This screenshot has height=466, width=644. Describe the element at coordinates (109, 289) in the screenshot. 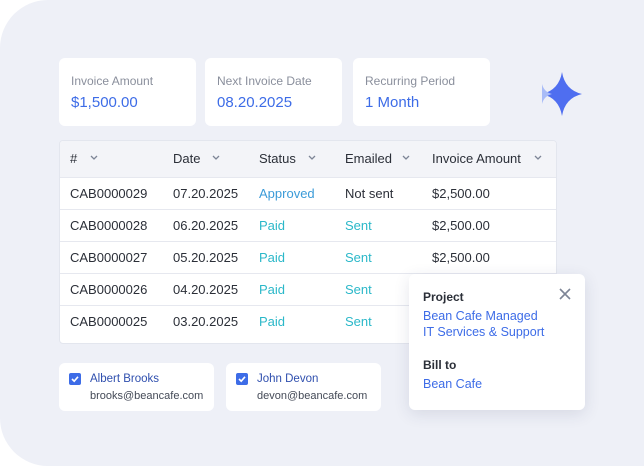

I see `invoice-id: CAB0000026` at that location.